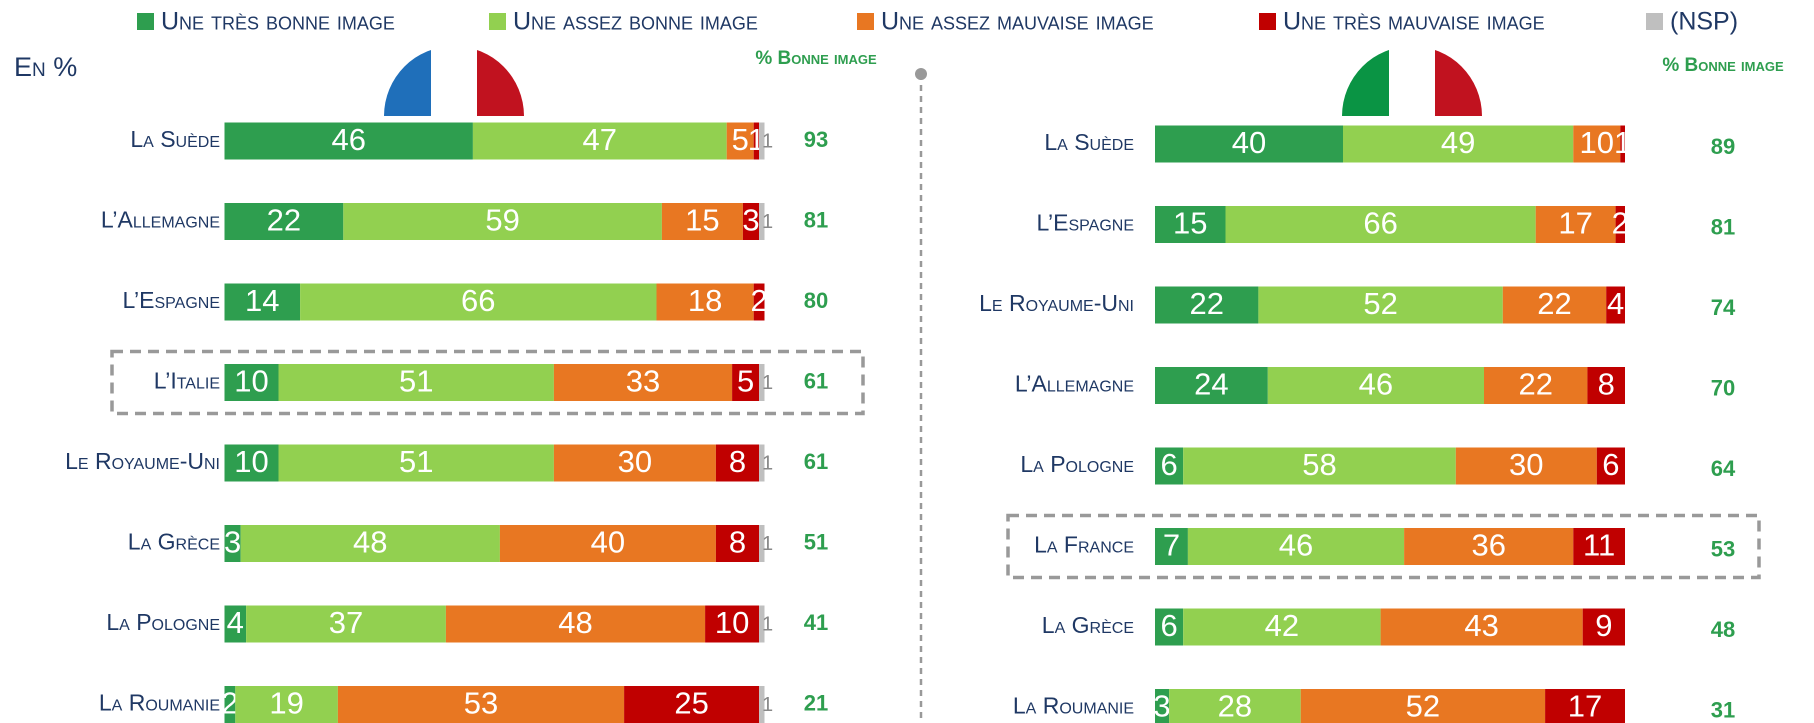 This screenshot has width=1814, height=723. What do you see at coordinates (160, 220) in the screenshot?
I see `category-label: L’Allemagne` at bounding box center [160, 220].